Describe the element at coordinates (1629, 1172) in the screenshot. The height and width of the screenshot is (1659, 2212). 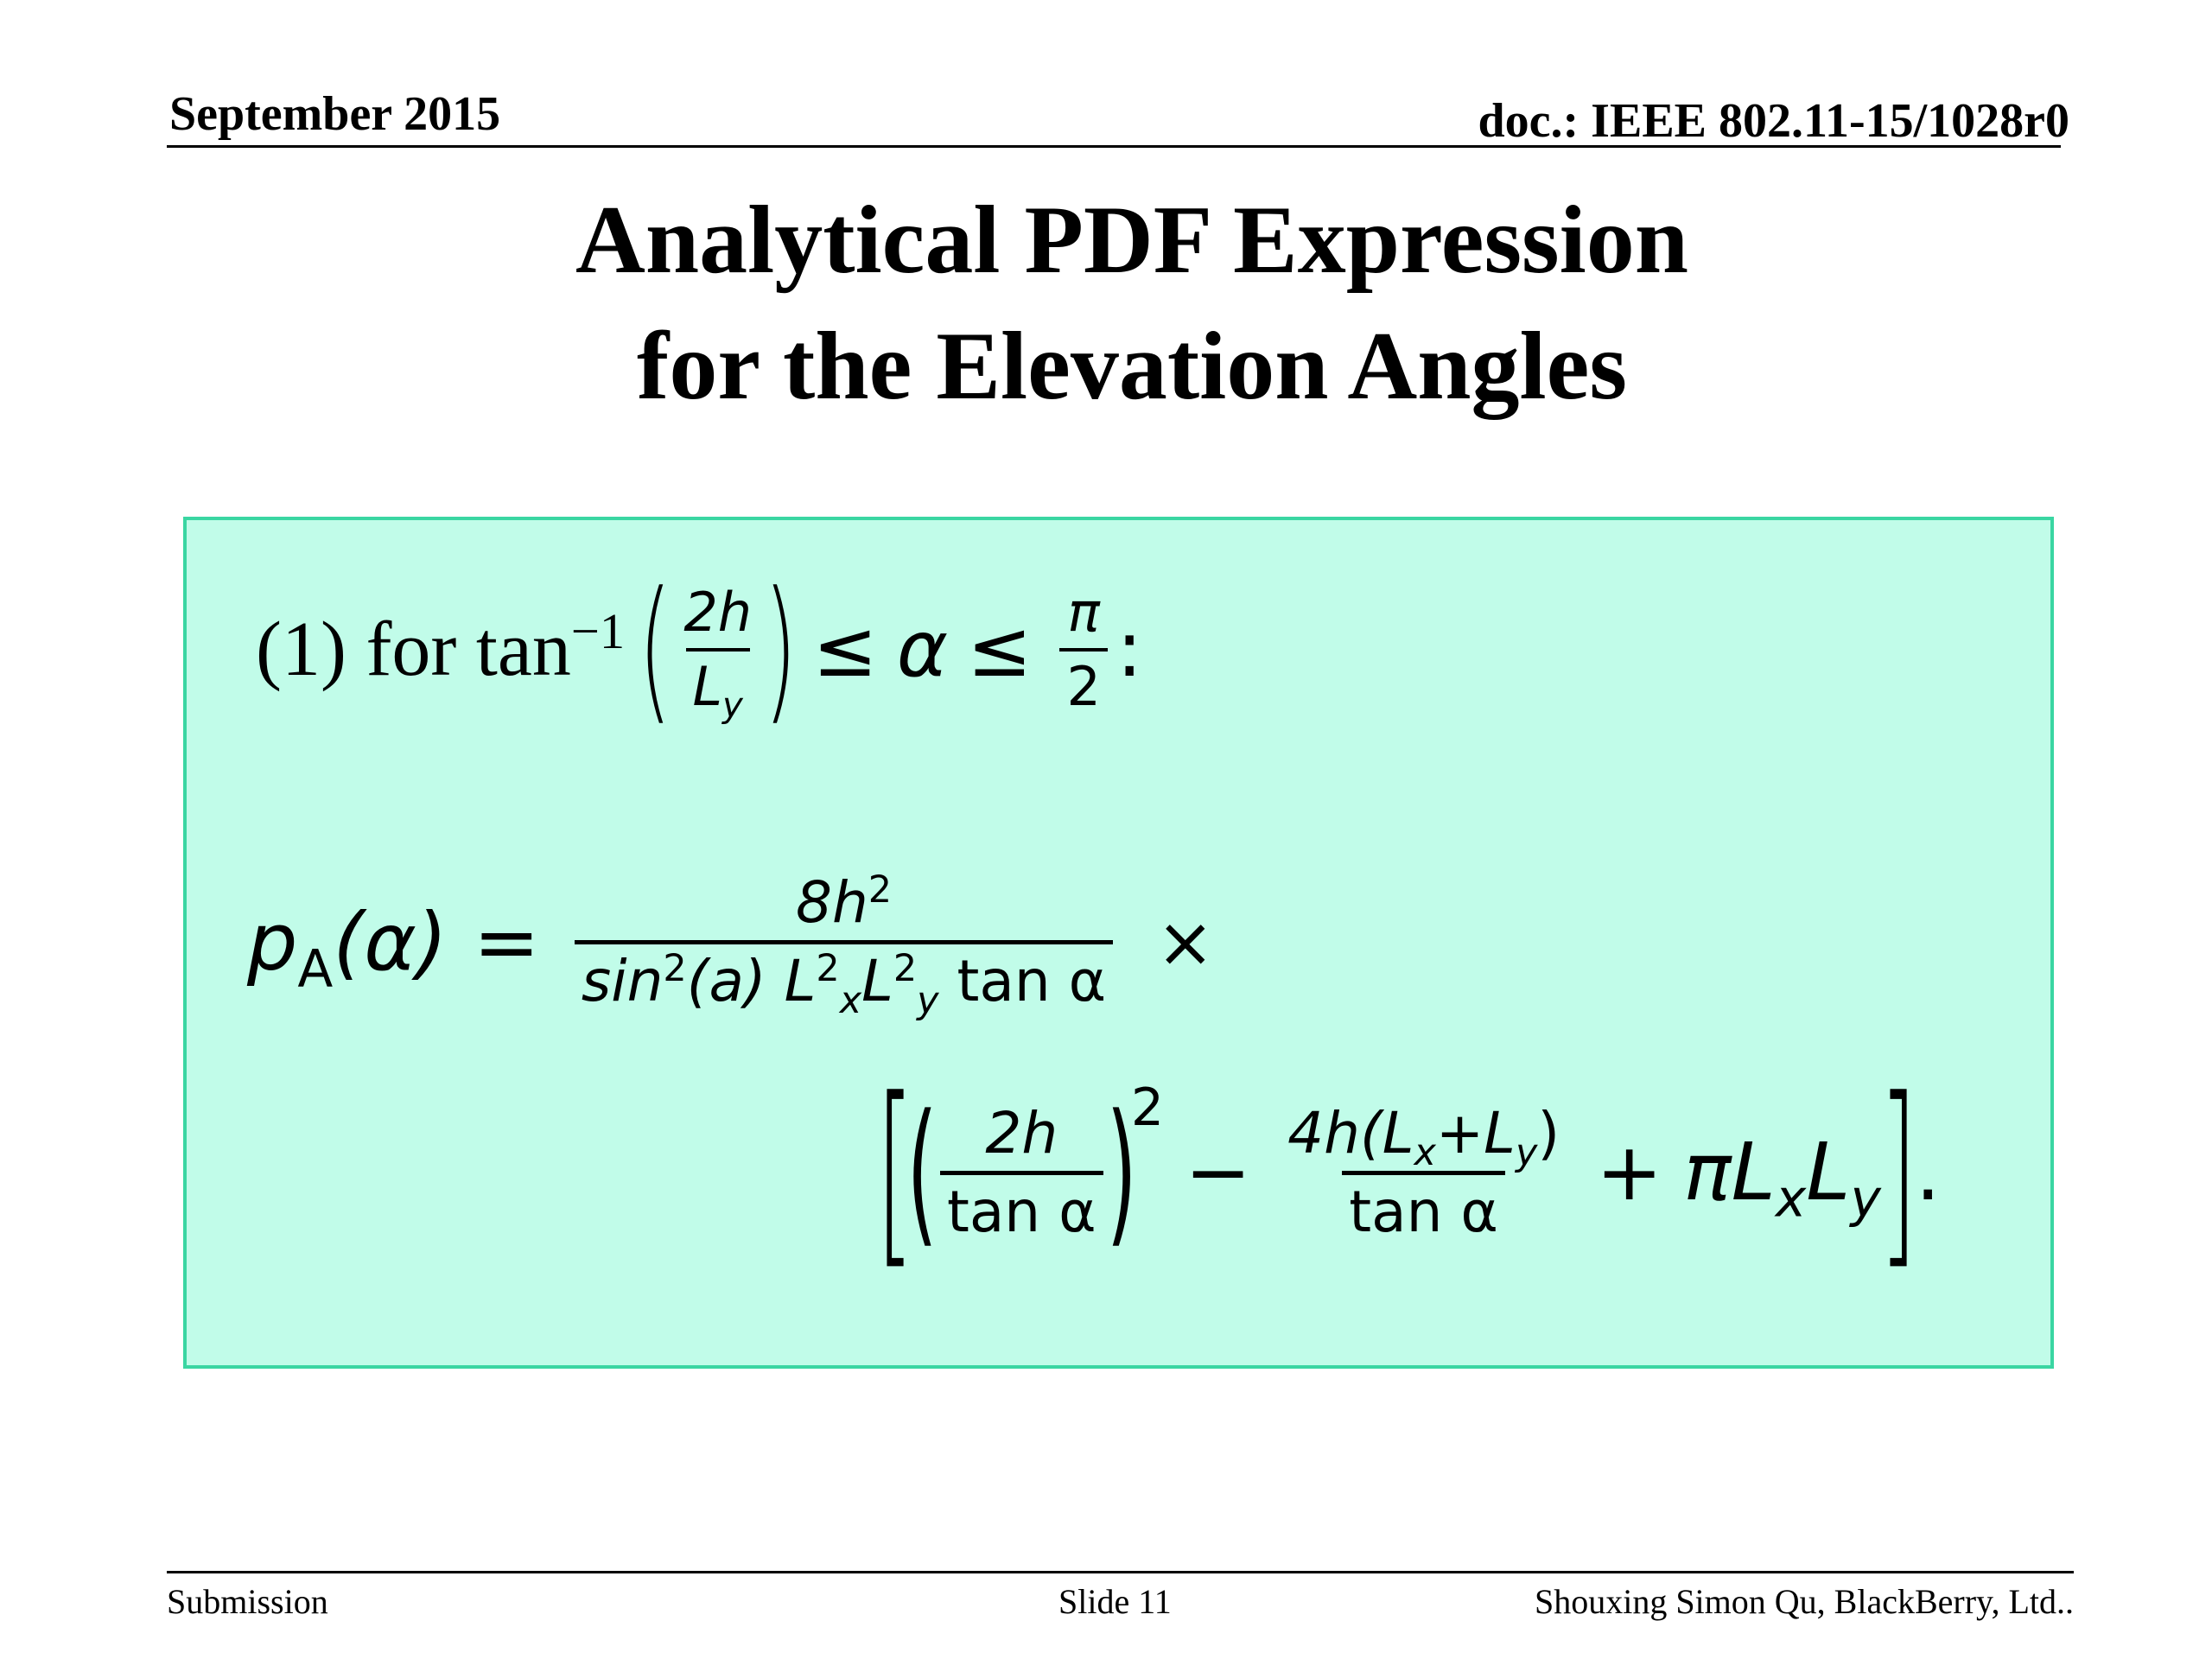
I see `equation-plus: +` at that location.